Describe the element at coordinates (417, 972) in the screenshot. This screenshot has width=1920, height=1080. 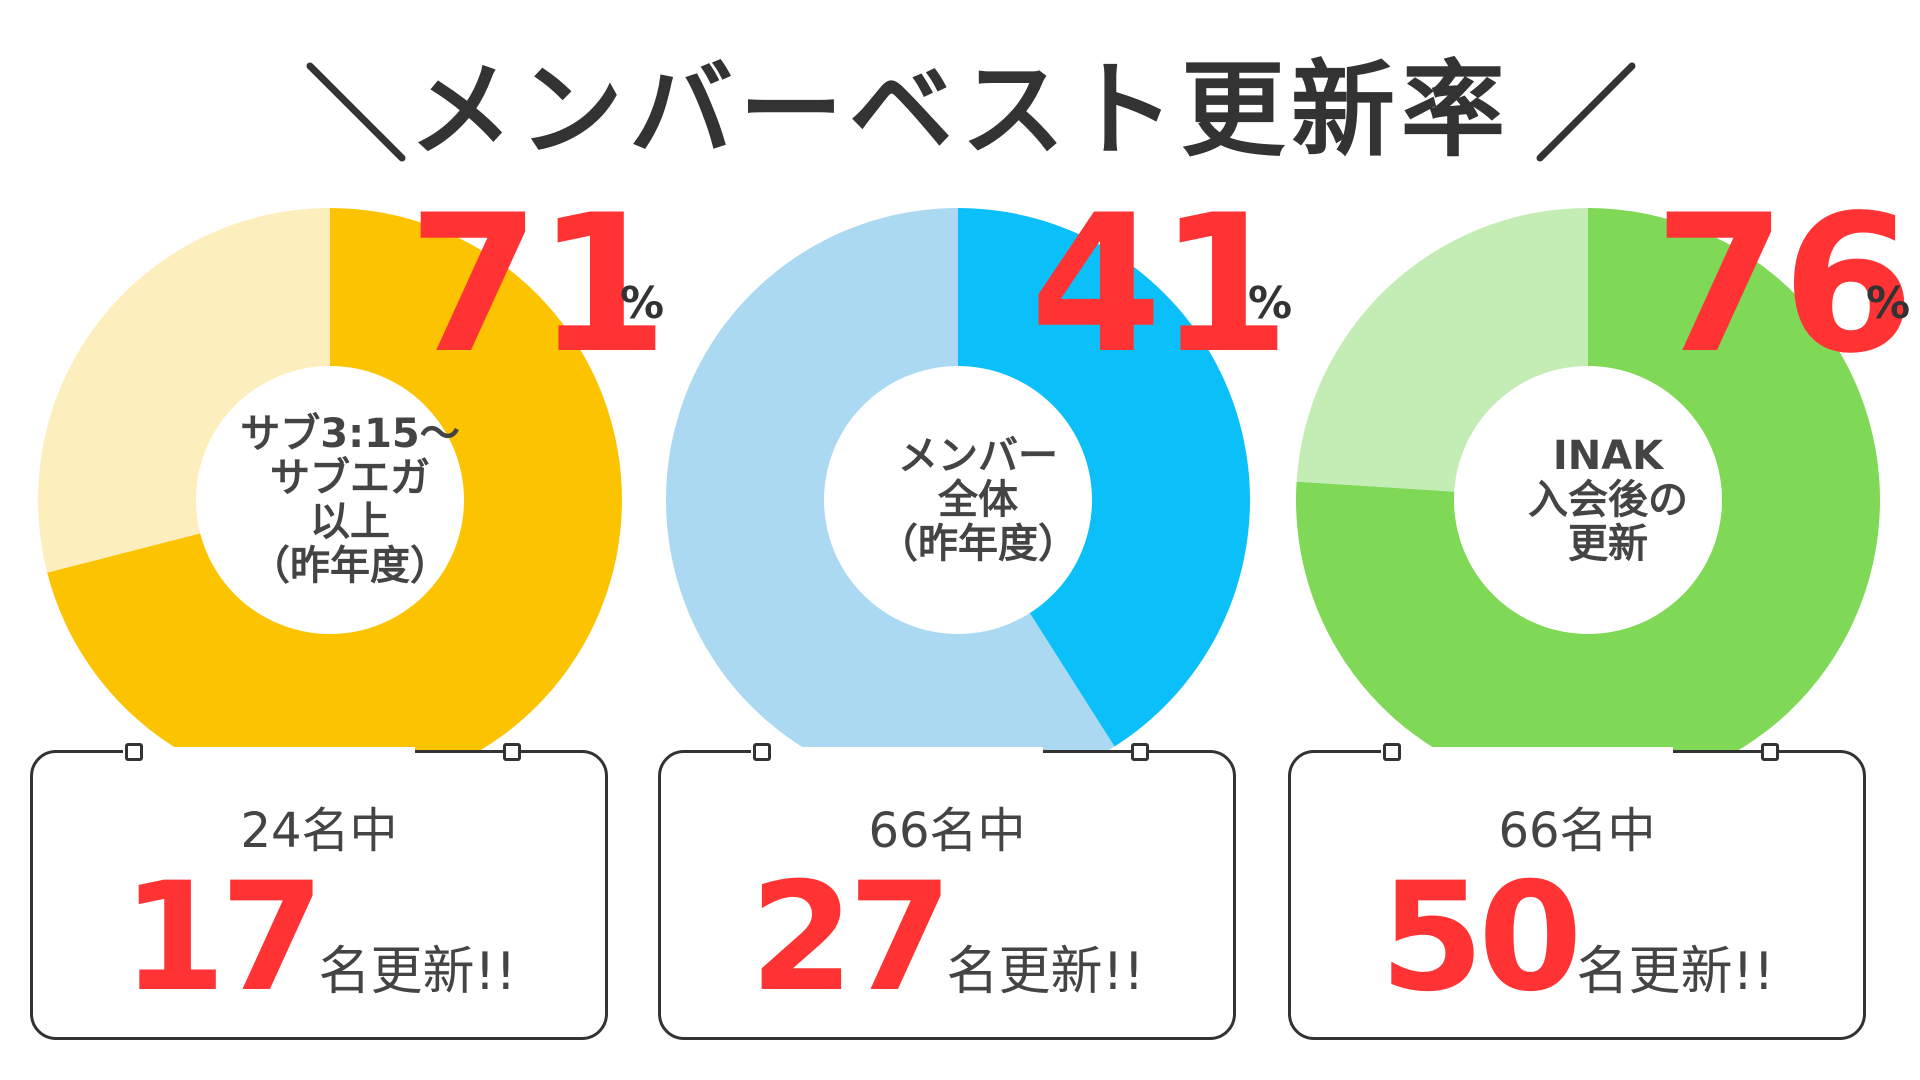
I see `updated-suffix-sub315: 名更新!!` at that location.